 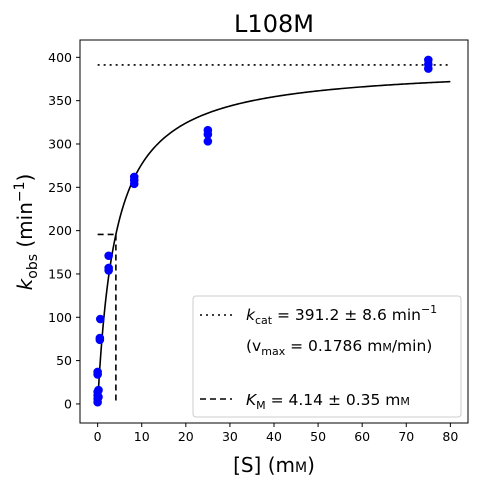 I want to click on y-axis-ticks: 0 50 100 150 200 250 300 350 400, so click(x=64, y=230).